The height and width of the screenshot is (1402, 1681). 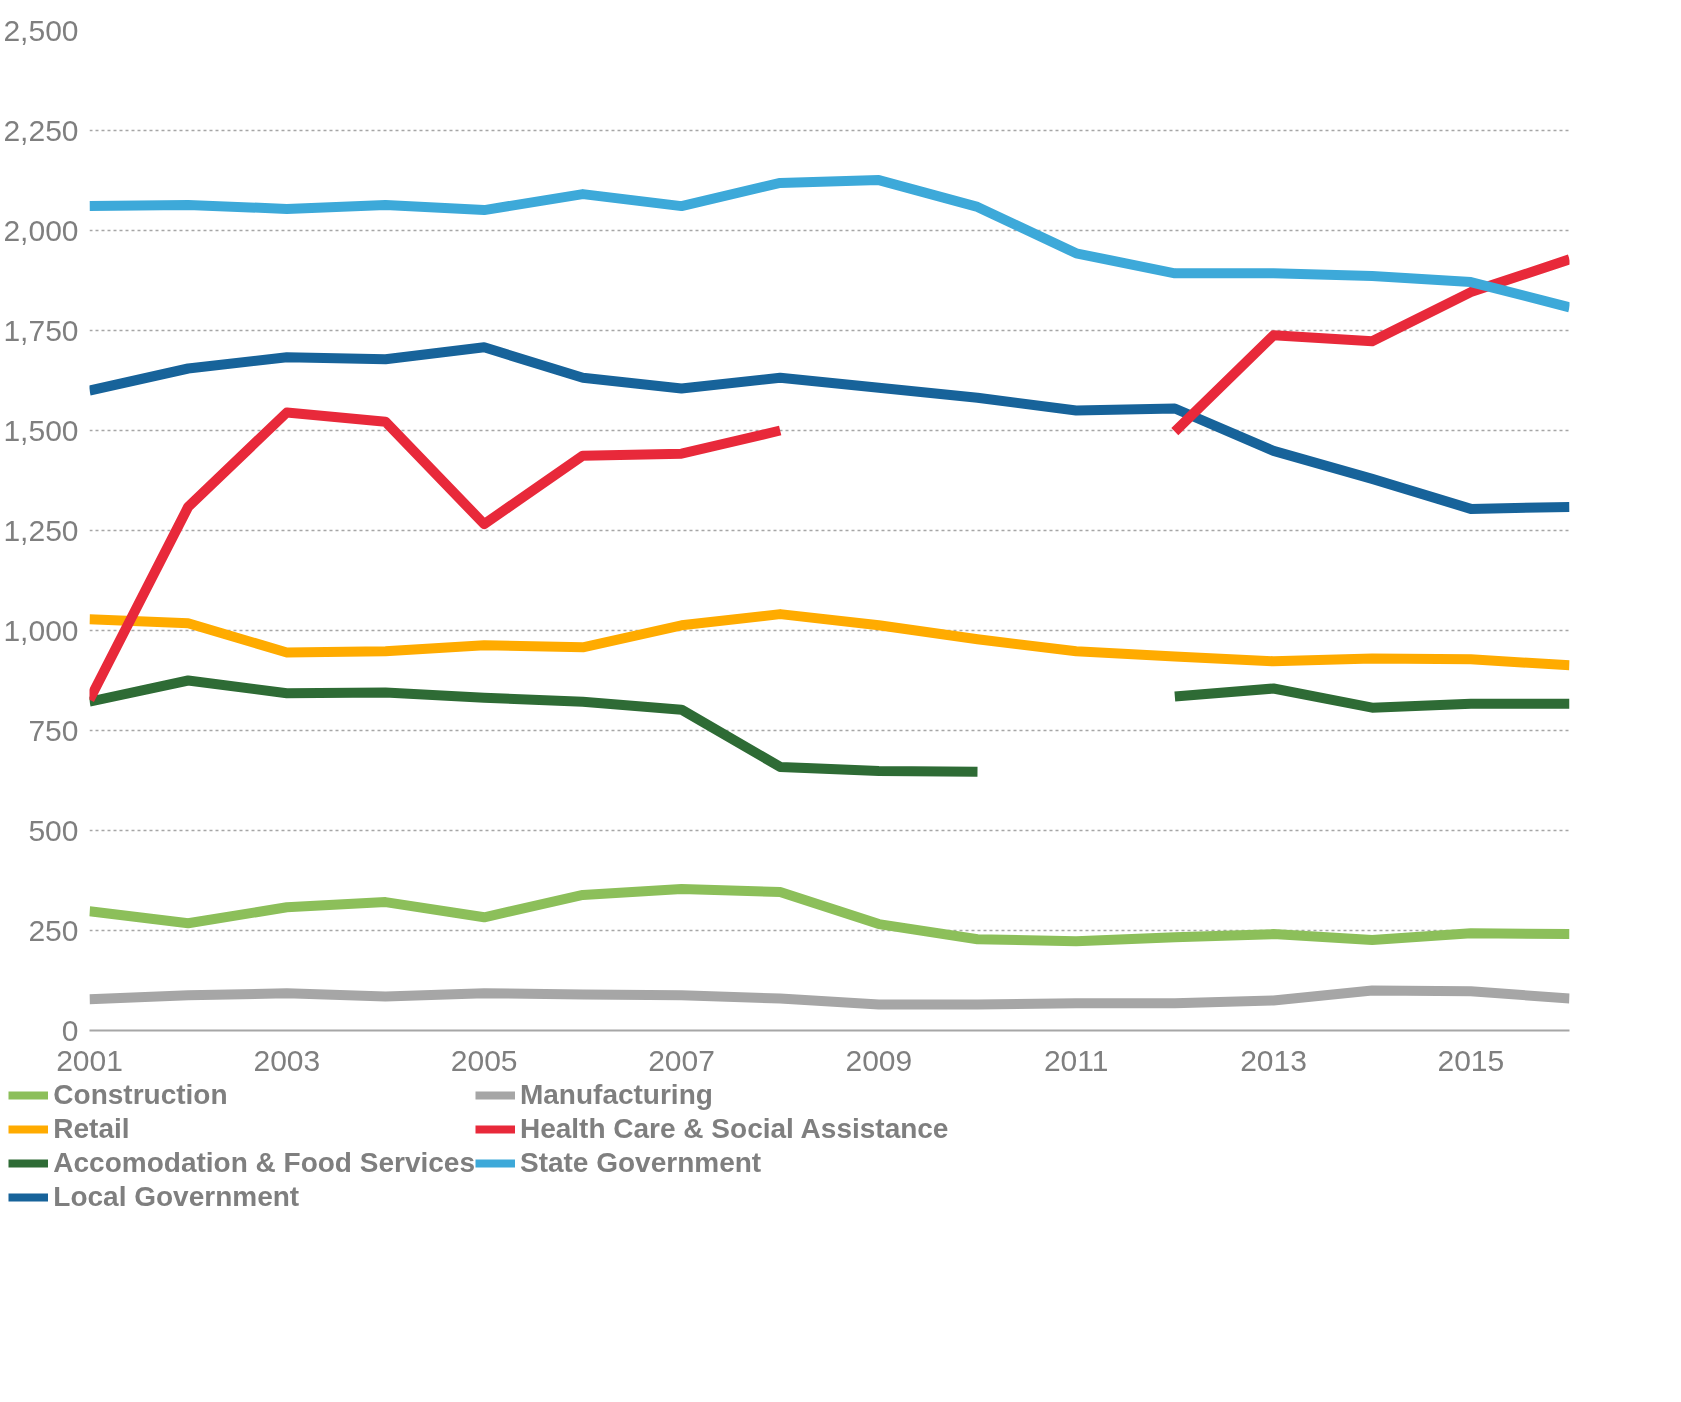 I want to click on y-tick-label: 1,000, so click(x=41, y=630).